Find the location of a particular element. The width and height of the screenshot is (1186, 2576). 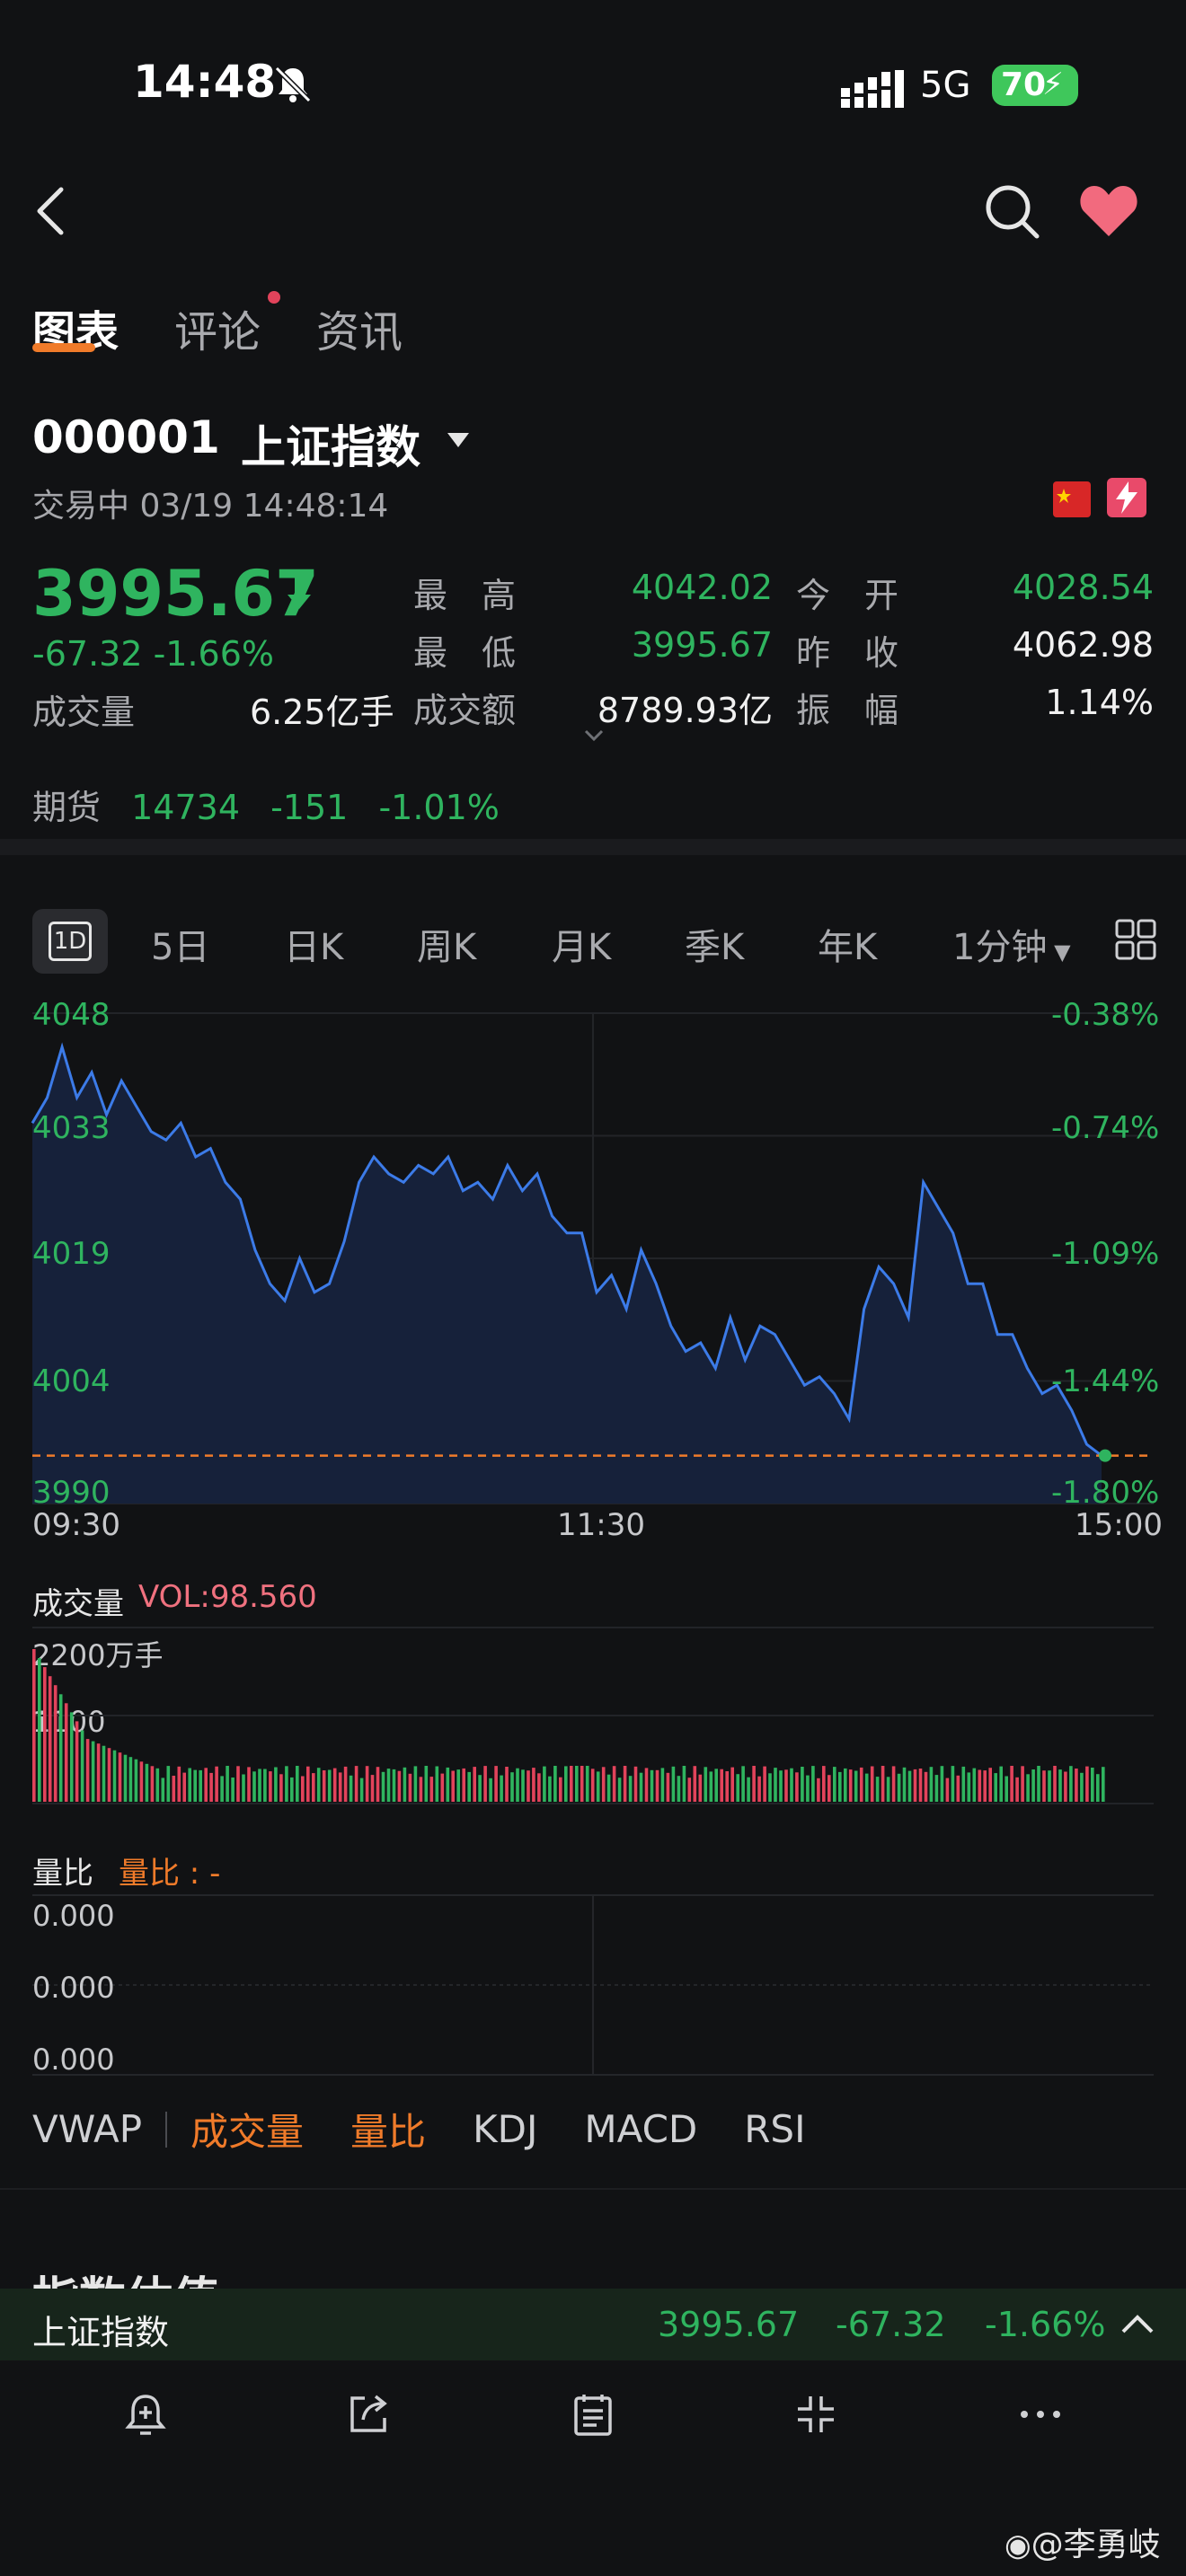

indicator-kdj: KDJ is located at coordinates (505, 2129).